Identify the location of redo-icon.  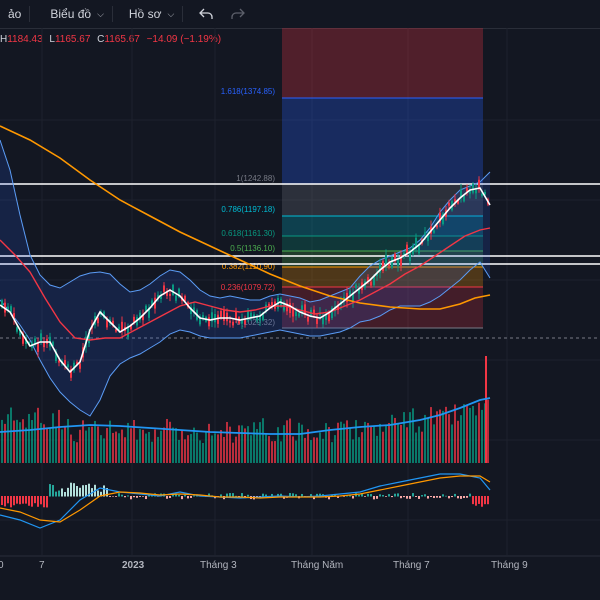
(238, 13).